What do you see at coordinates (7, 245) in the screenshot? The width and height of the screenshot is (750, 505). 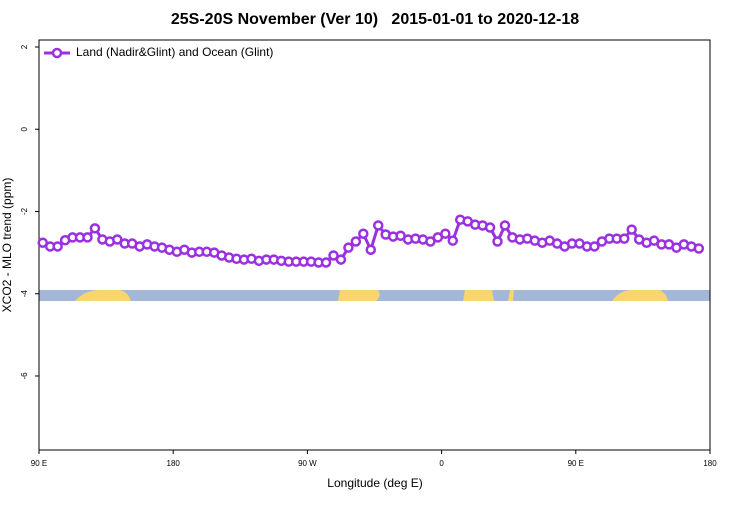 I see `y-axis-label: XCO2 - MLO trend (ppm)` at bounding box center [7, 245].